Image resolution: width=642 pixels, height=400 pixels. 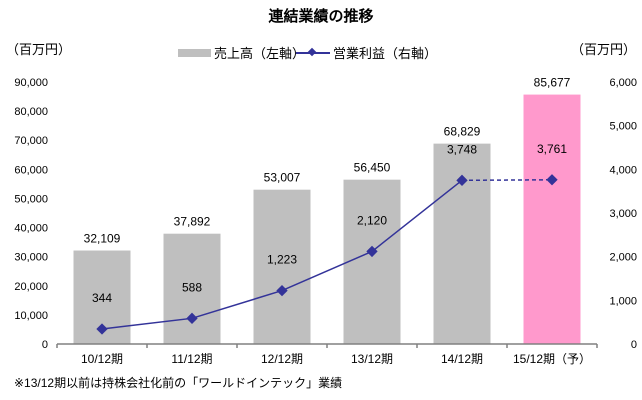 I want to click on line-label: 3,748, so click(x=462, y=149).